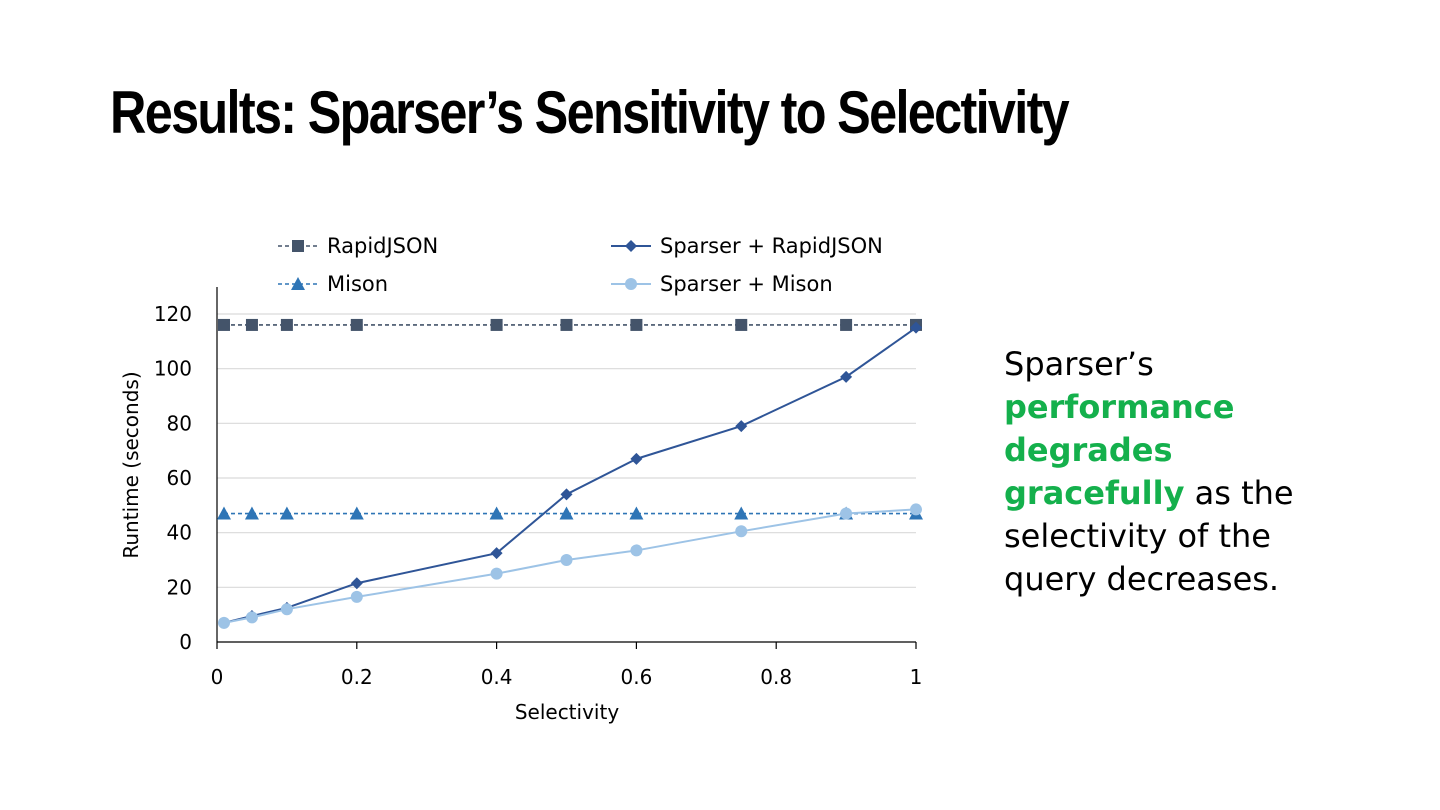  I want to click on y-tick-label-60: 60, so click(179, 478).